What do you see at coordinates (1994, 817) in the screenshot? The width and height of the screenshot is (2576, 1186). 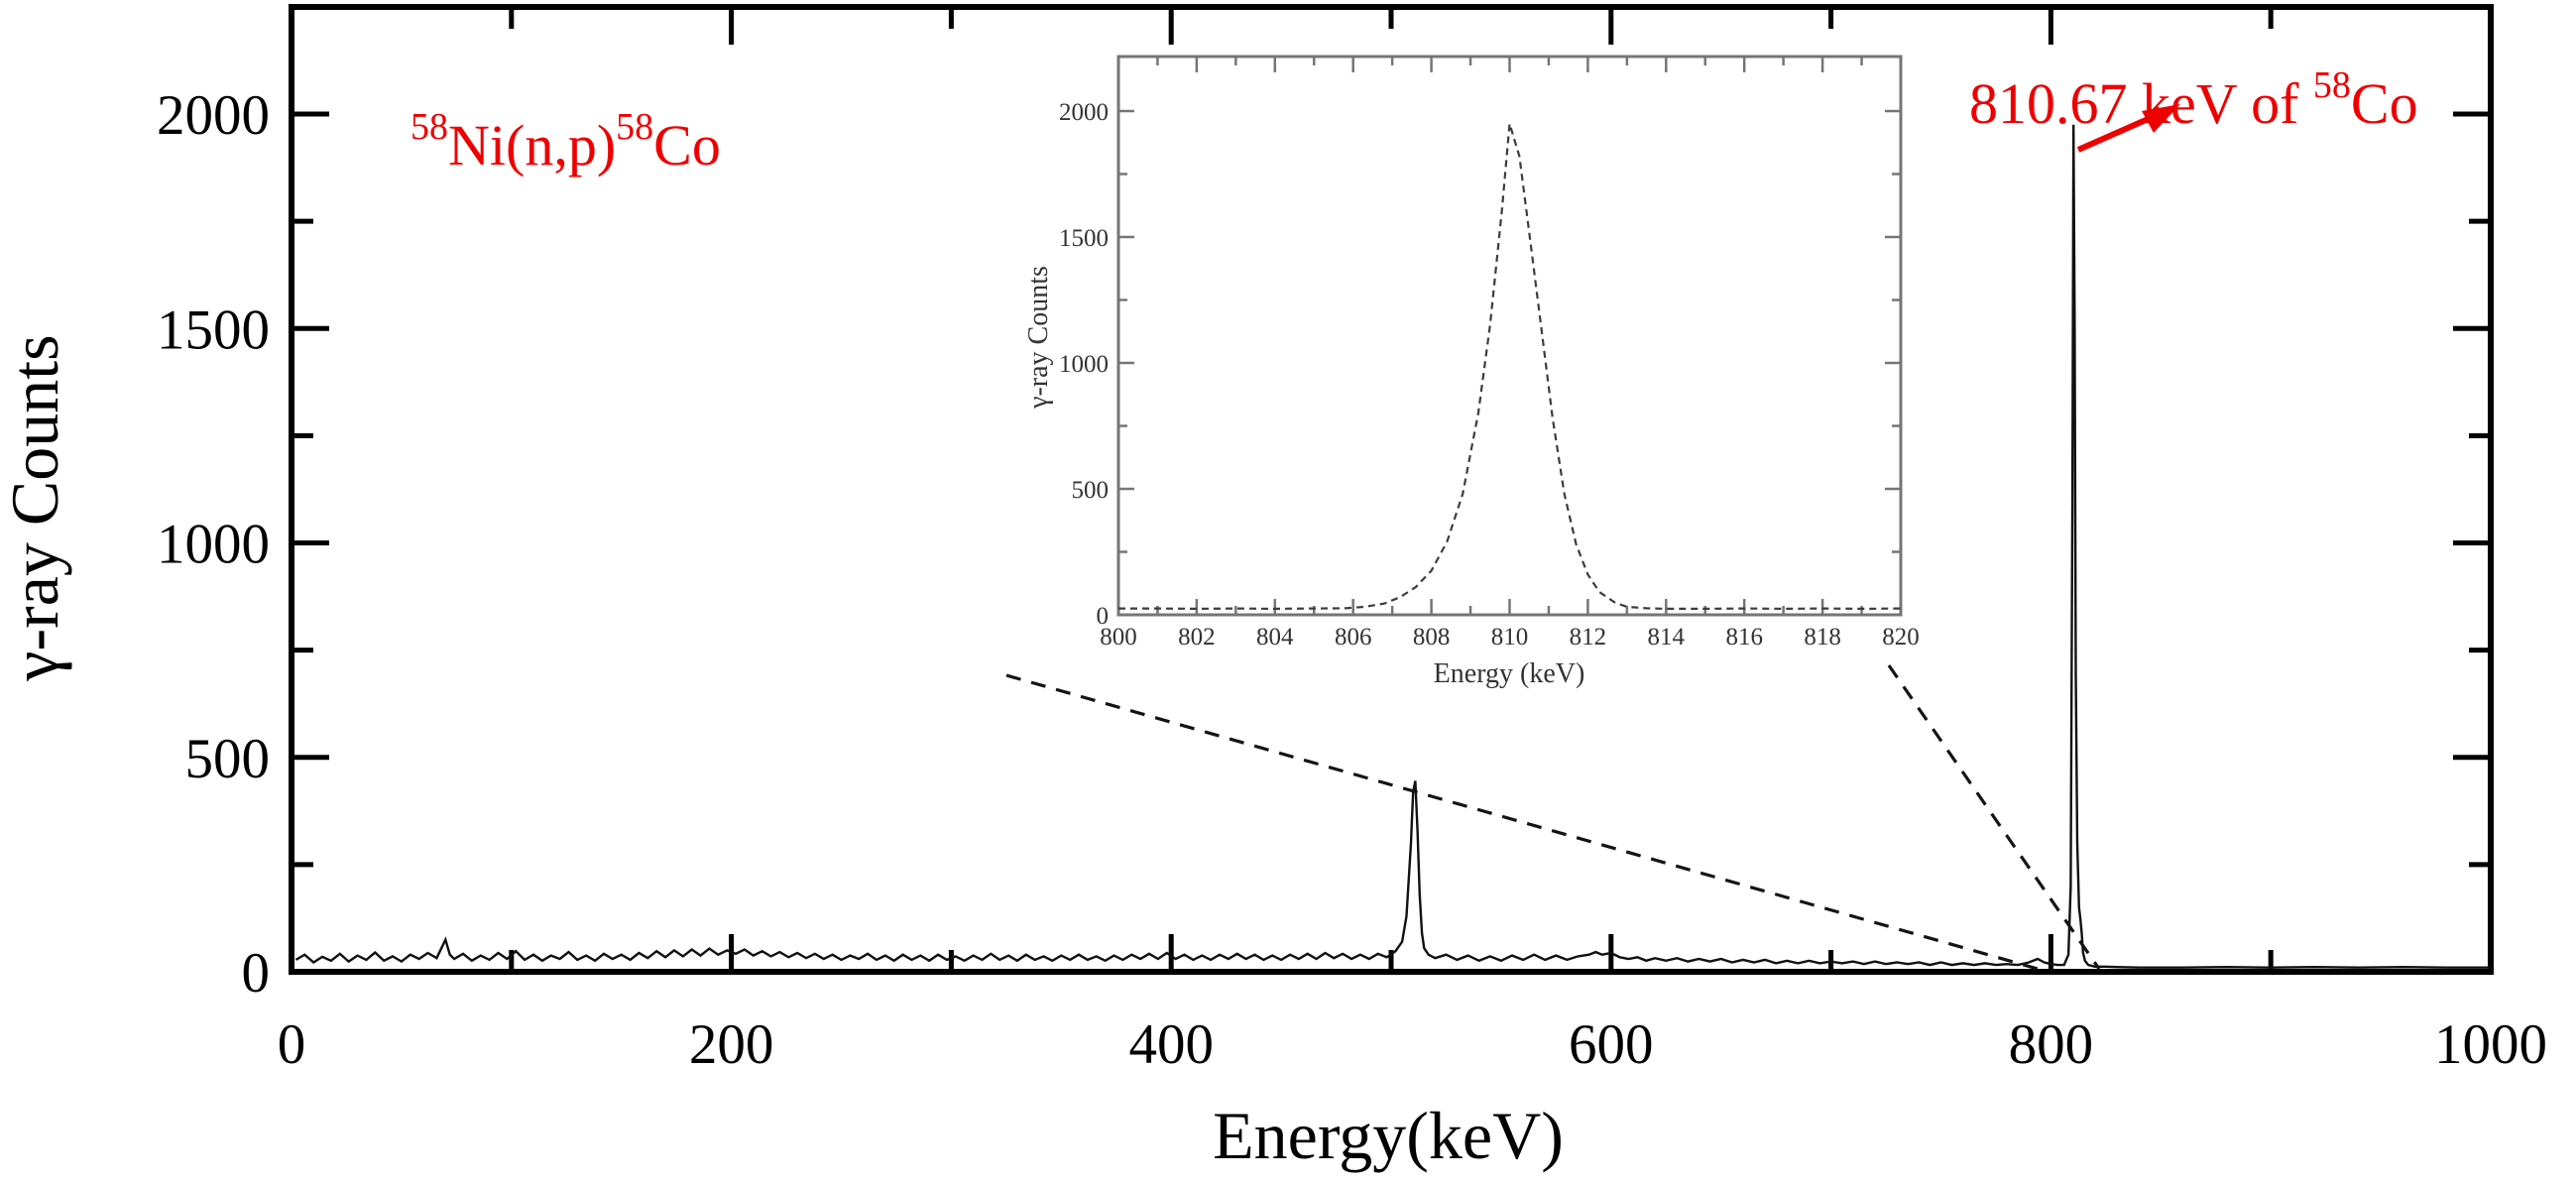 I see `inset-connector-line-right` at bounding box center [1994, 817].